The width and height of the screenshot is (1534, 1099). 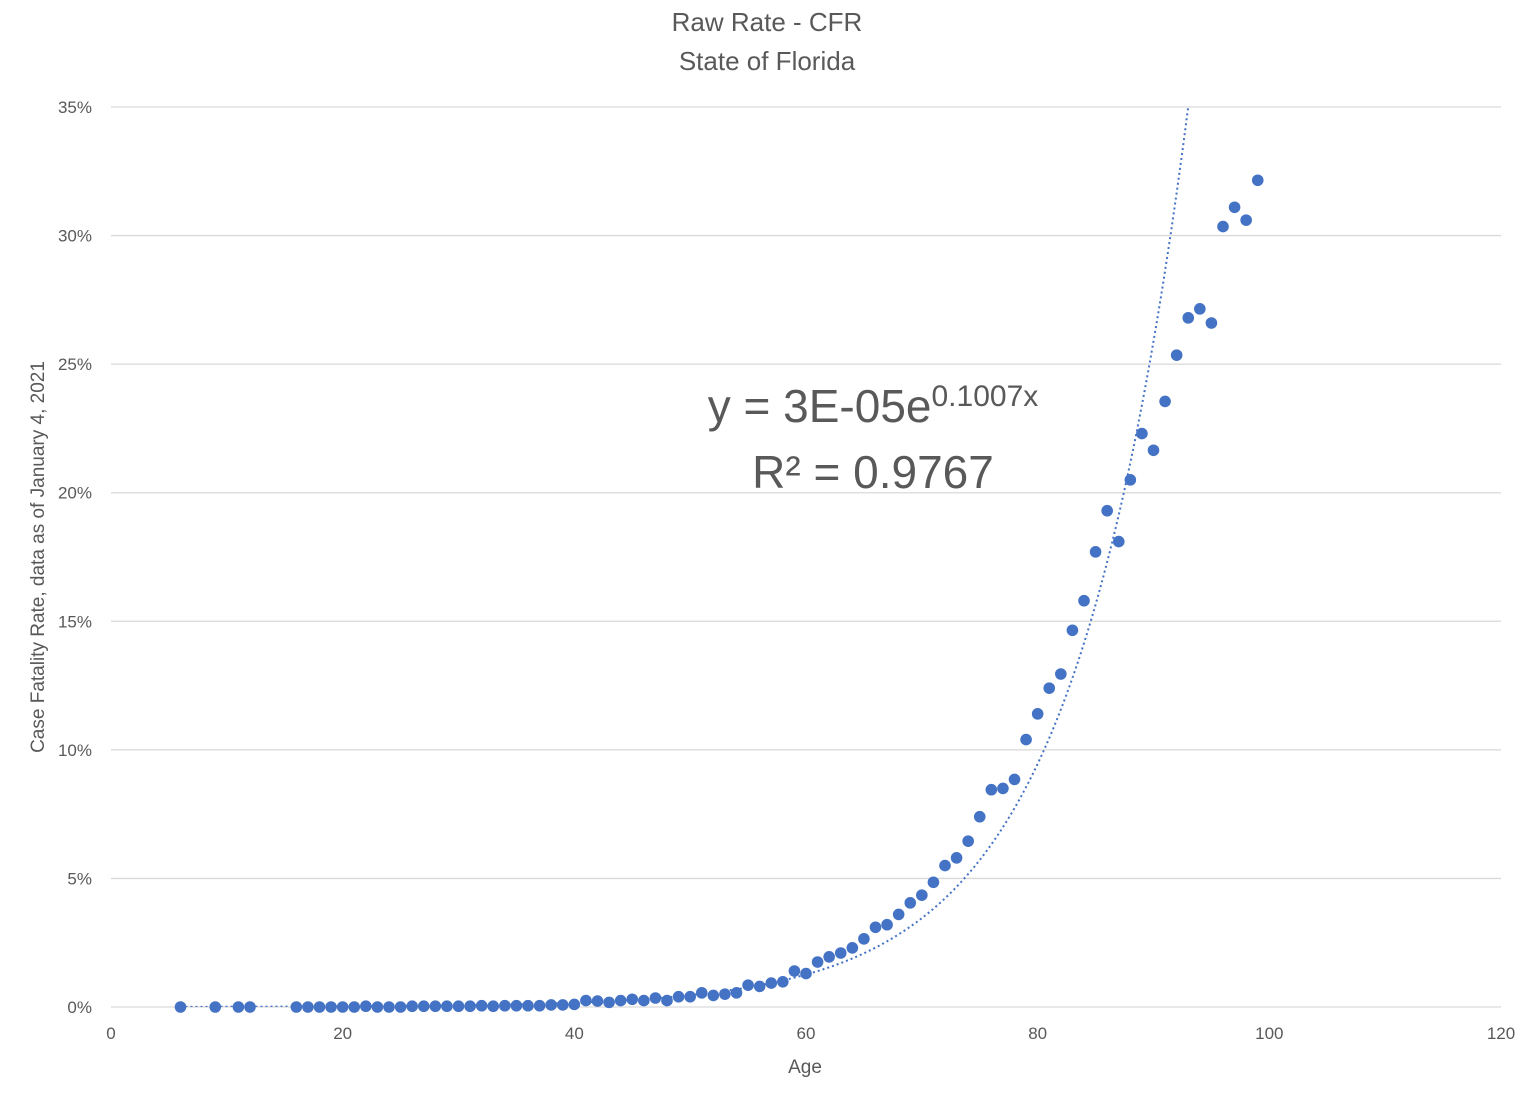 What do you see at coordinates (342, 1033) in the screenshot?
I see `x-tick-label: 20` at bounding box center [342, 1033].